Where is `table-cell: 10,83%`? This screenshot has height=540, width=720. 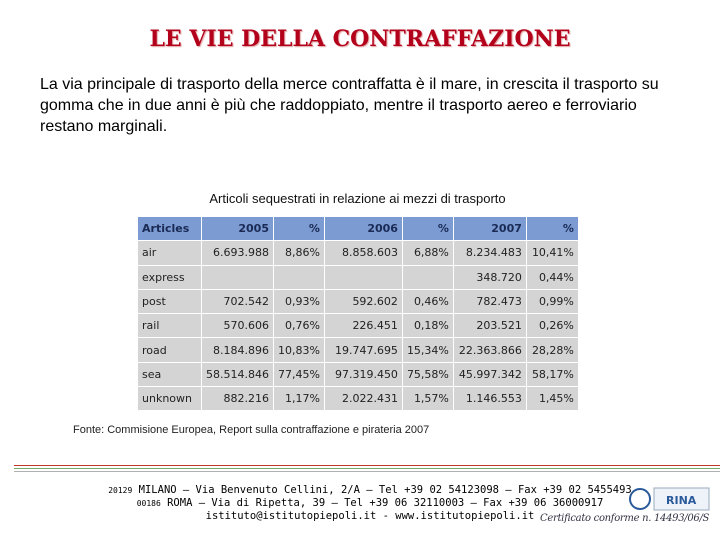 table-cell: 10,83% is located at coordinates (298, 350).